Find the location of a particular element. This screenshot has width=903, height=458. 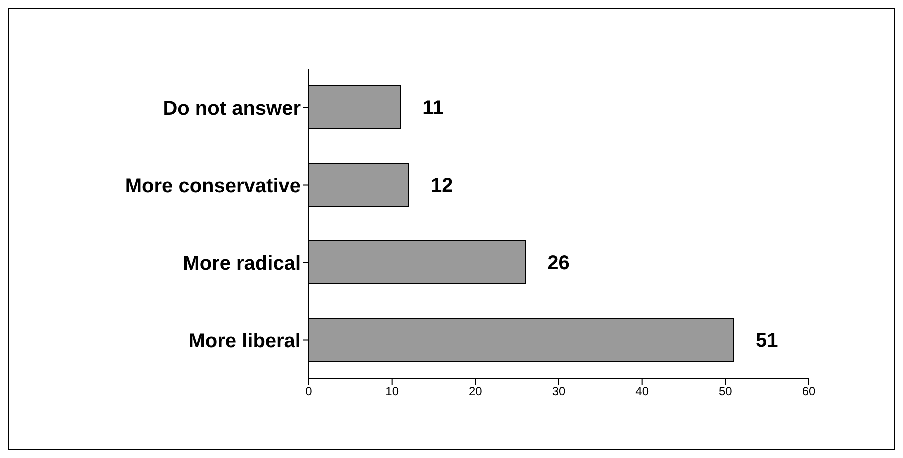

y-tick-label: More liberal is located at coordinates (244, 341).